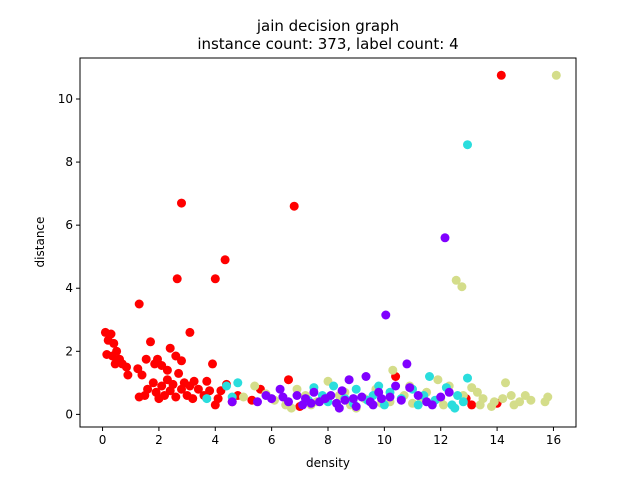  Describe the element at coordinates (69, 162) in the screenshot. I see `y-tick-label: 8` at that location.